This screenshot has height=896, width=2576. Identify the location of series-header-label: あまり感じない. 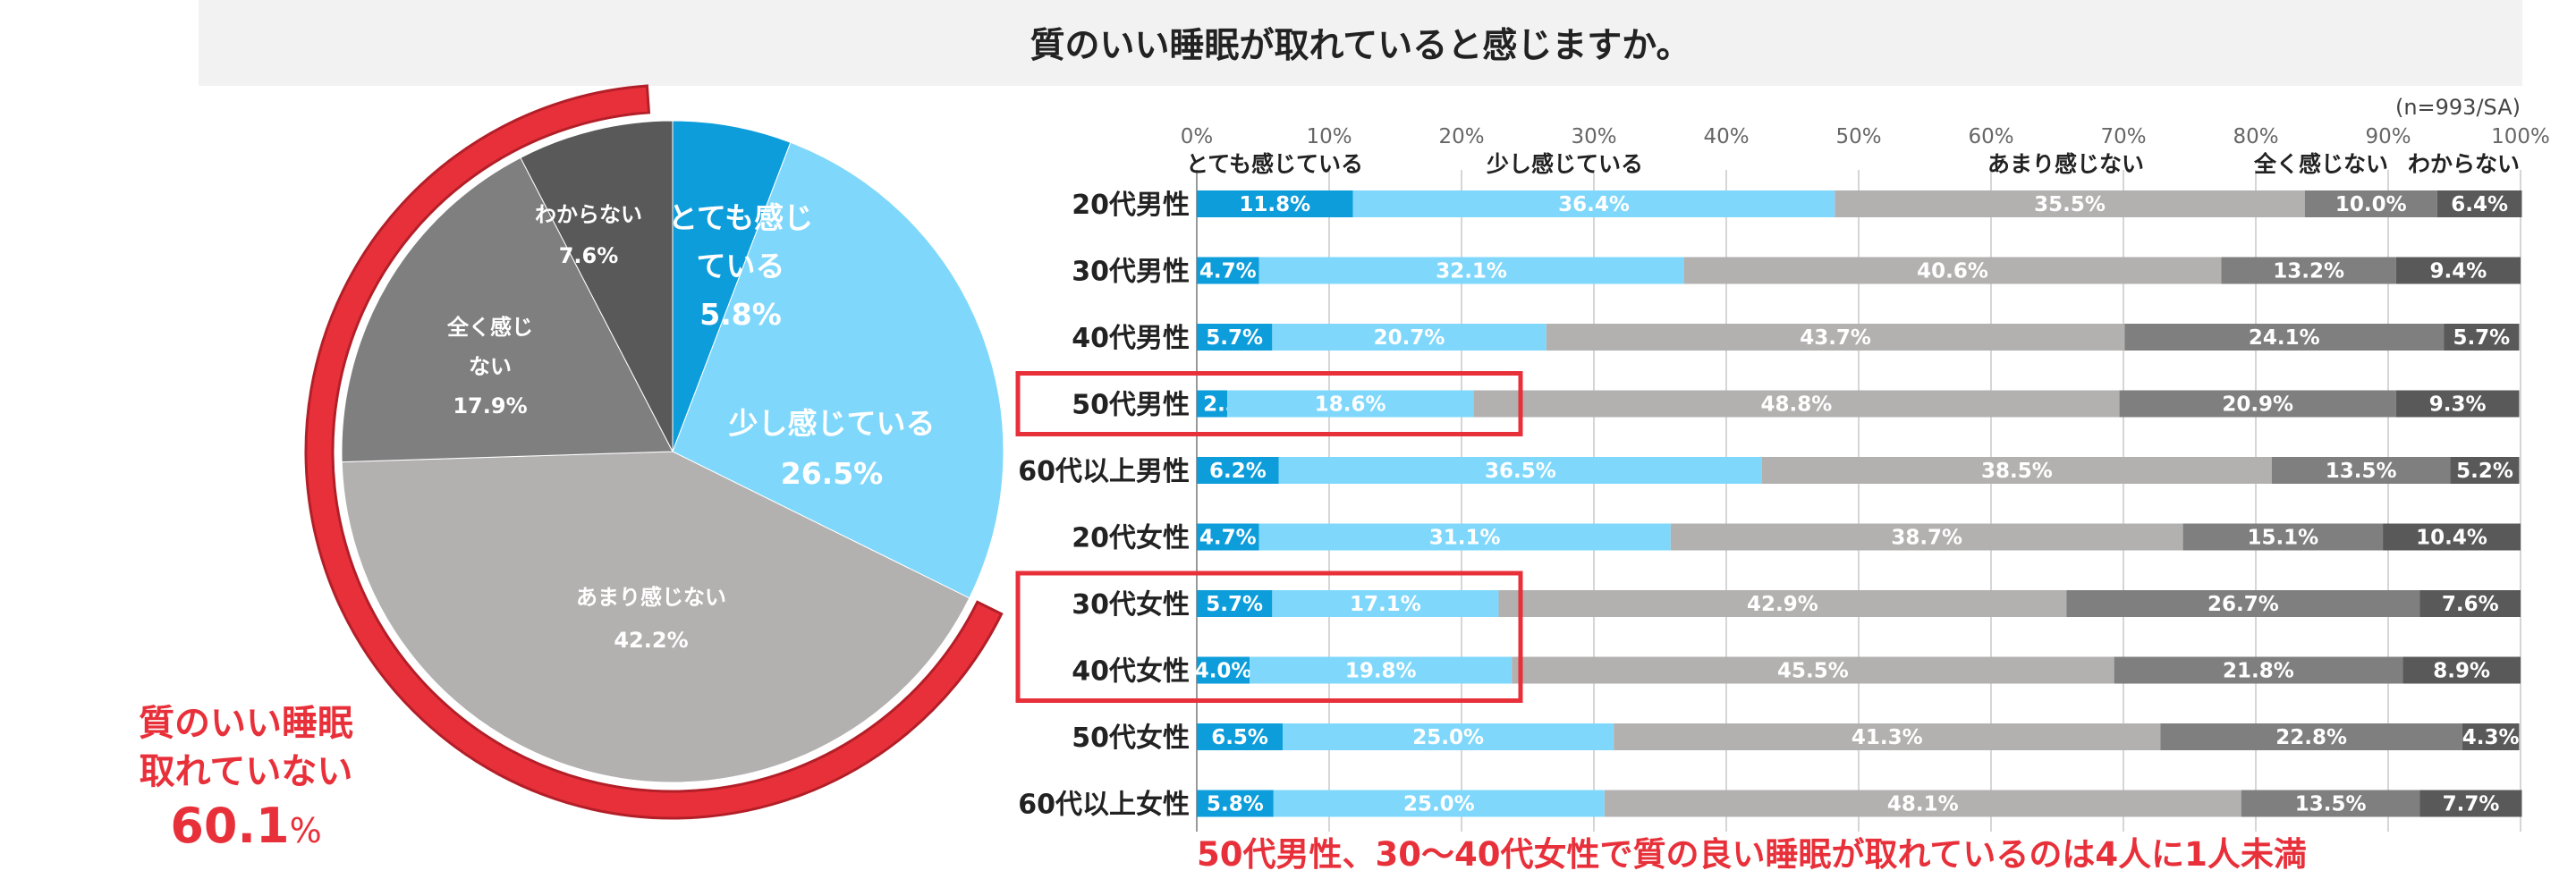
(2065, 164).